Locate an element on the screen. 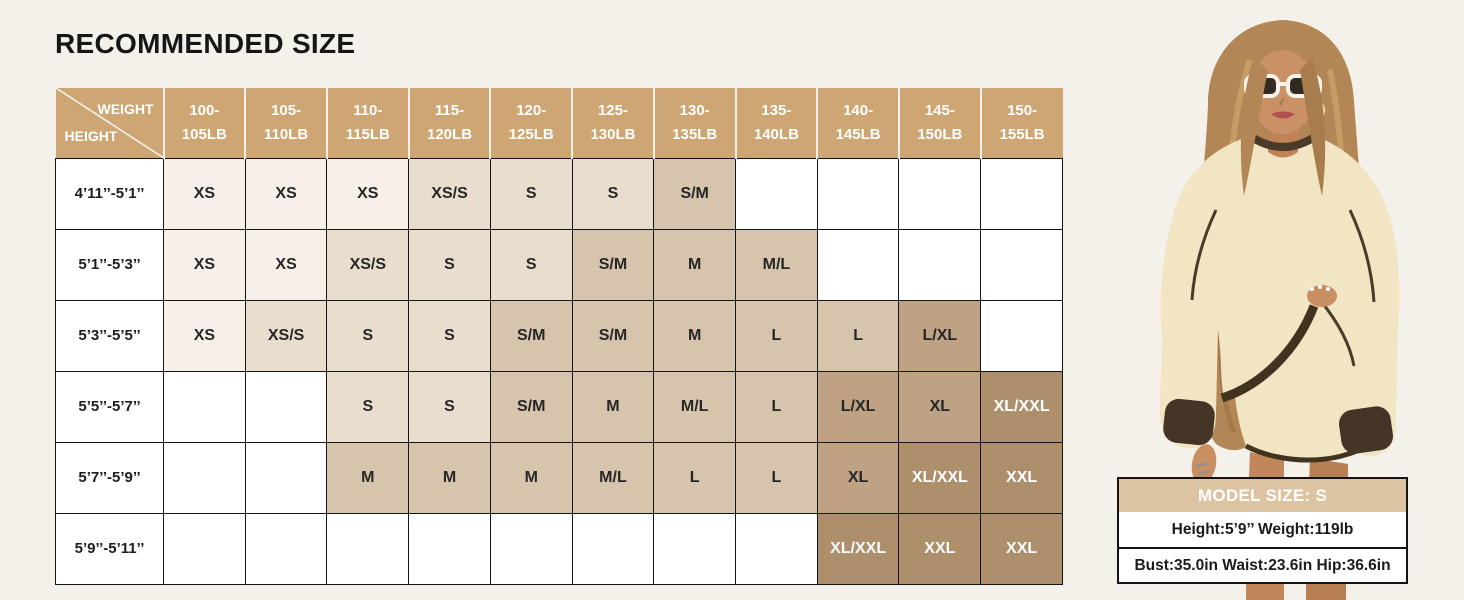  size-table-row: 5’3’’-5’5’’ XS XS/S S S S/M S/M M L L L/XL is located at coordinates (559, 335).